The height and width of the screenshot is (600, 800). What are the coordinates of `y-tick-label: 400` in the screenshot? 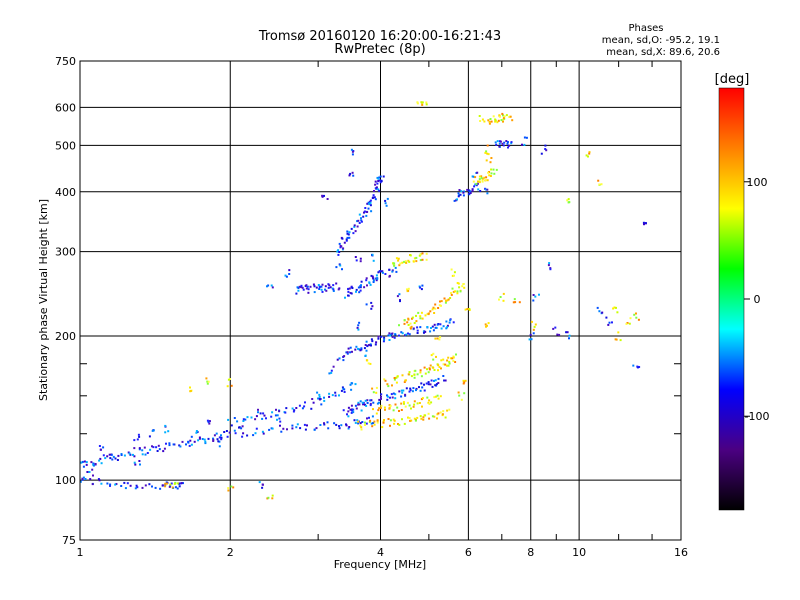 It's located at (65, 192).